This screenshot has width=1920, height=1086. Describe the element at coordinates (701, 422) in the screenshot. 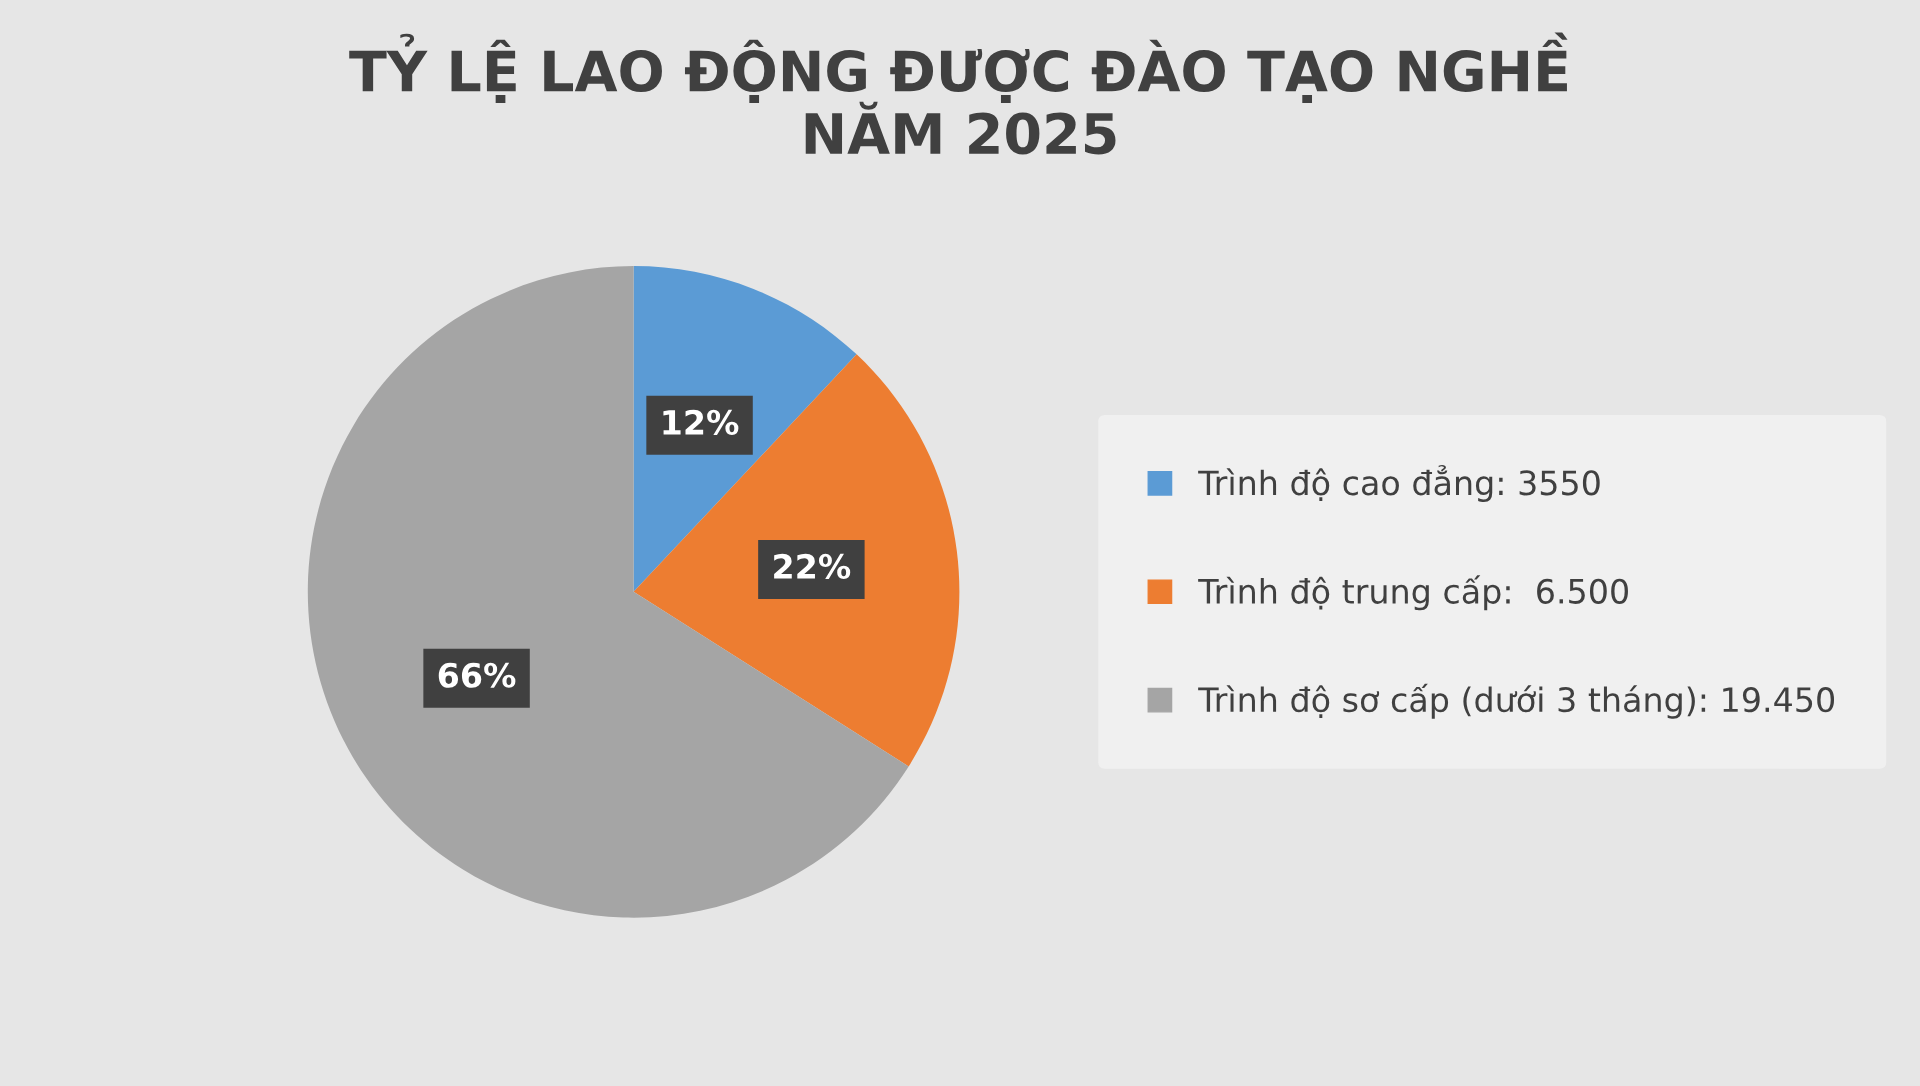

I see `data-label: 12%` at that location.